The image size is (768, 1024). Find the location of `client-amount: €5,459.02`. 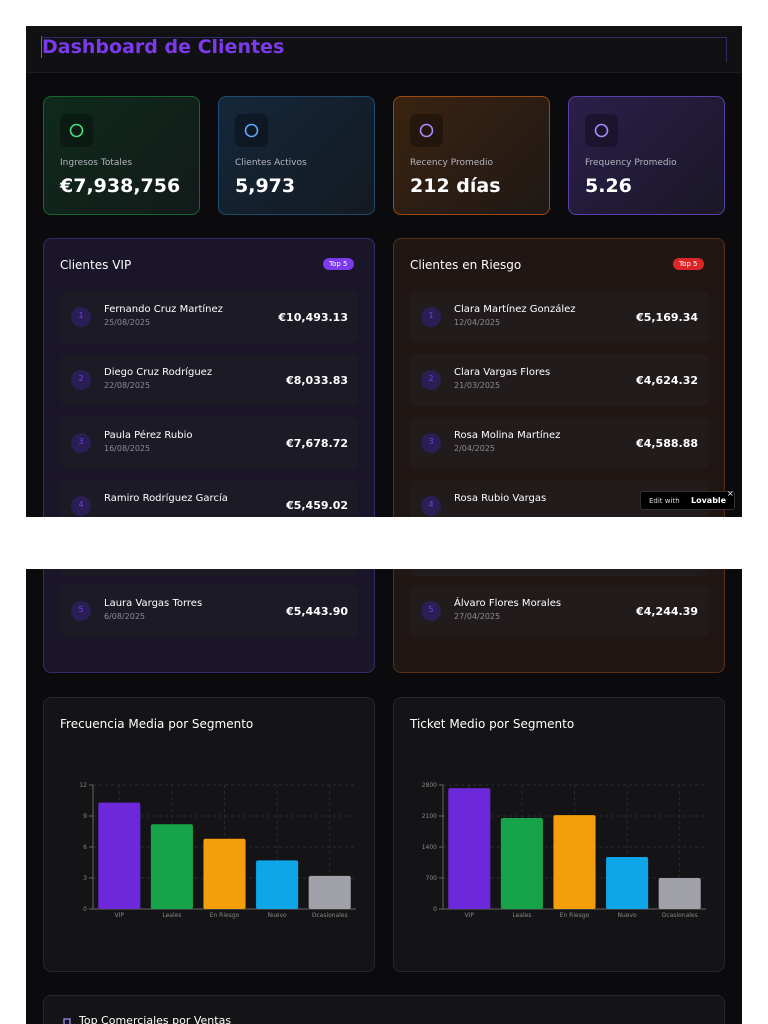

client-amount: €5,459.02 is located at coordinates (317, 505).